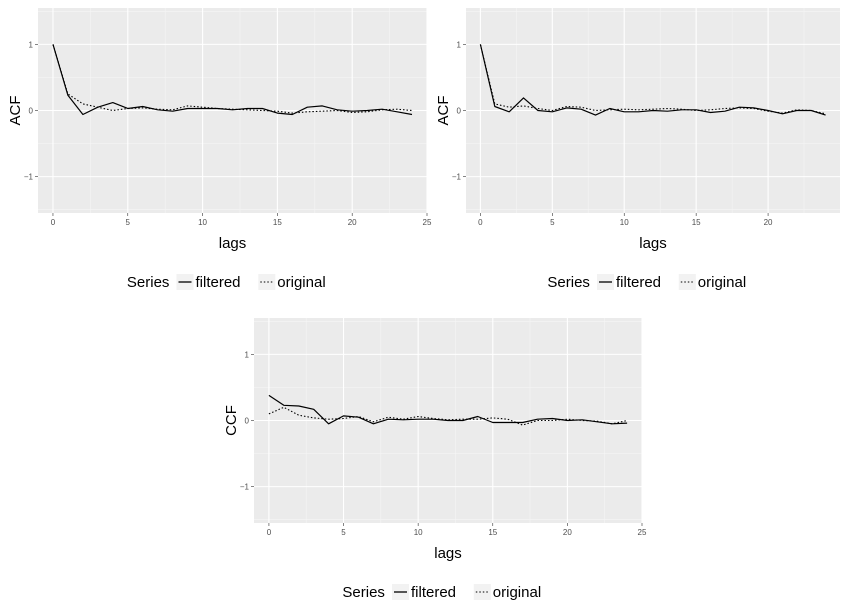 The height and width of the screenshot is (604, 845). What do you see at coordinates (492, 532) in the screenshot?
I see `chart-3-x-tick-label: 15` at bounding box center [492, 532].